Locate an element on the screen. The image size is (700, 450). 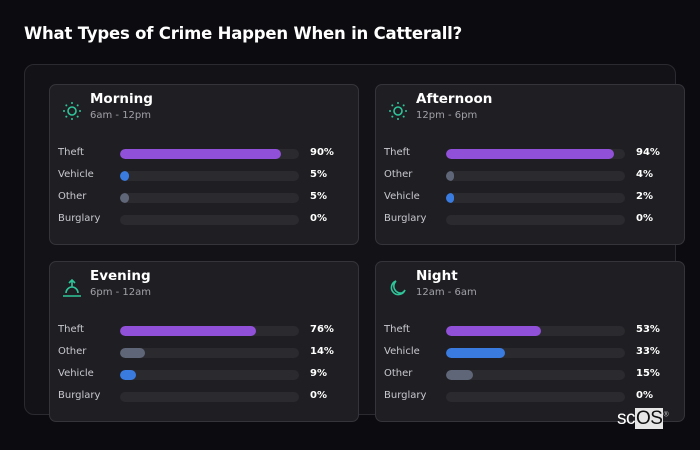
crime-percent: 14% is located at coordinates (322, 351).